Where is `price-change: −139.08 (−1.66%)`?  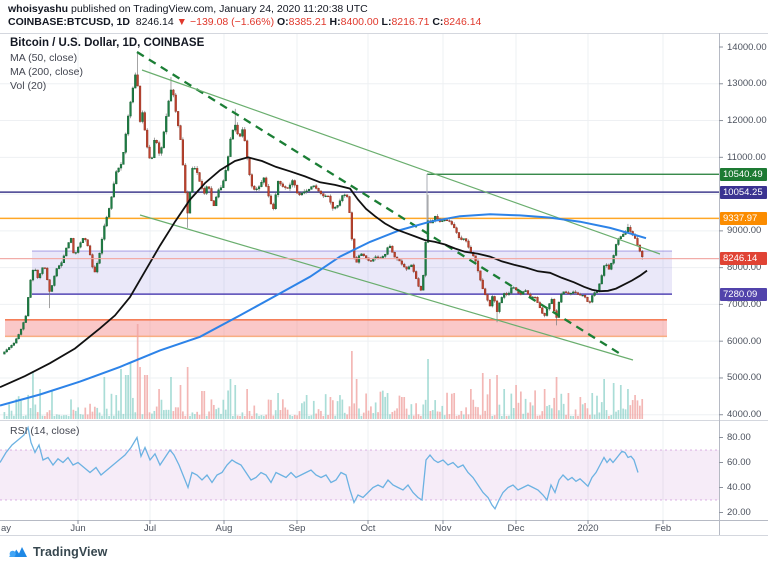 price-change: −139.08 (−1.66%) is located at coordinates (232, 22).